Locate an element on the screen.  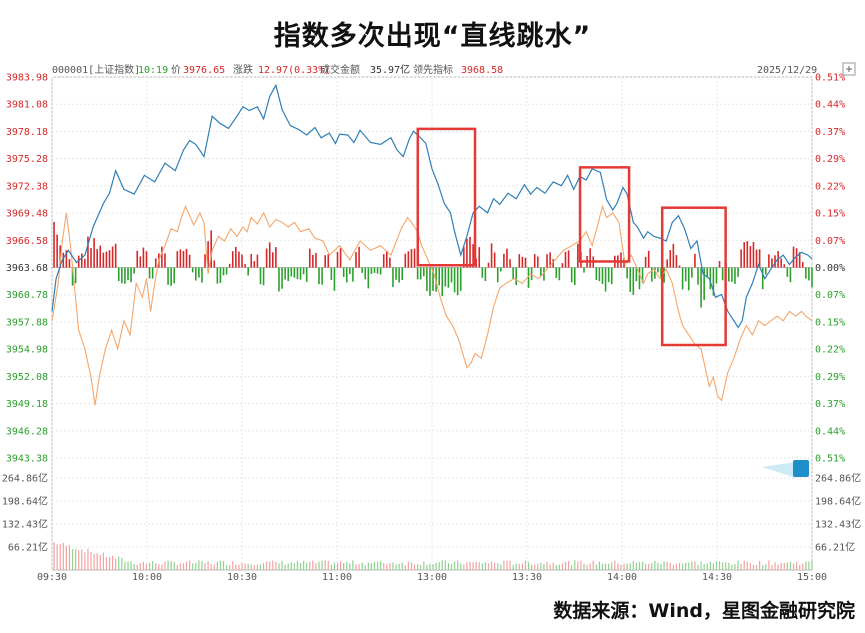
cursor-shadow-icon is located at coordinates (779, 470).